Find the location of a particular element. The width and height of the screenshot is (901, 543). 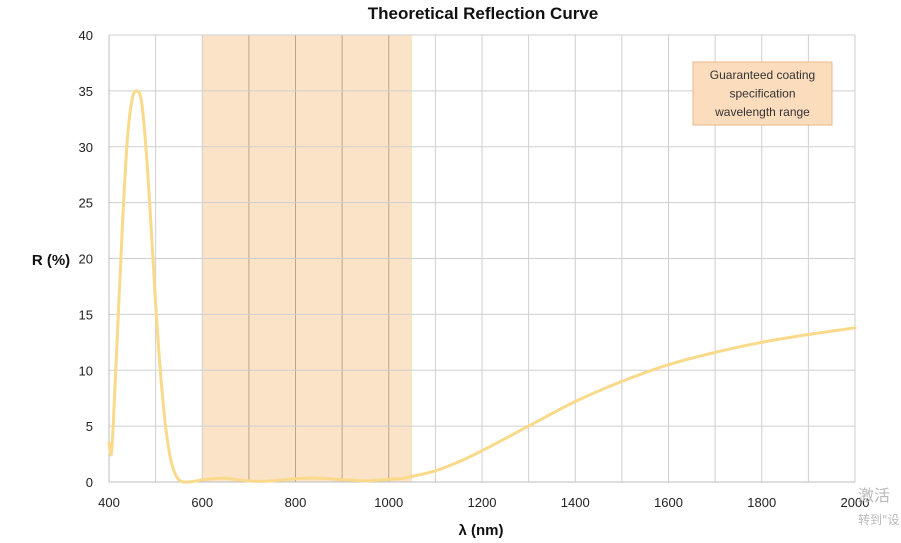

y-tick-label: 15 is located at coordinates (86, 314).